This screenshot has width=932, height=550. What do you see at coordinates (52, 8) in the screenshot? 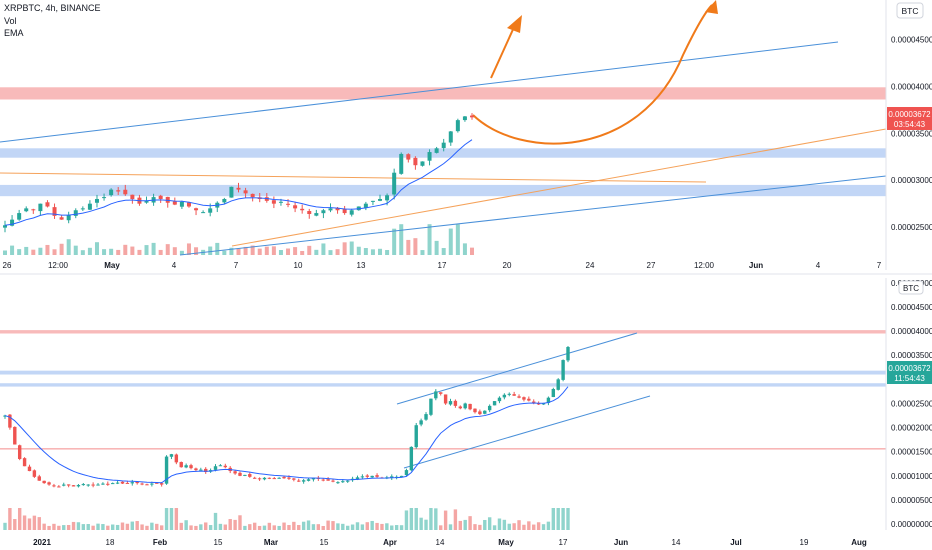
I see `symbol-title: XRPBTC, 4h, BINANCE` at bounding box center [52, 8].